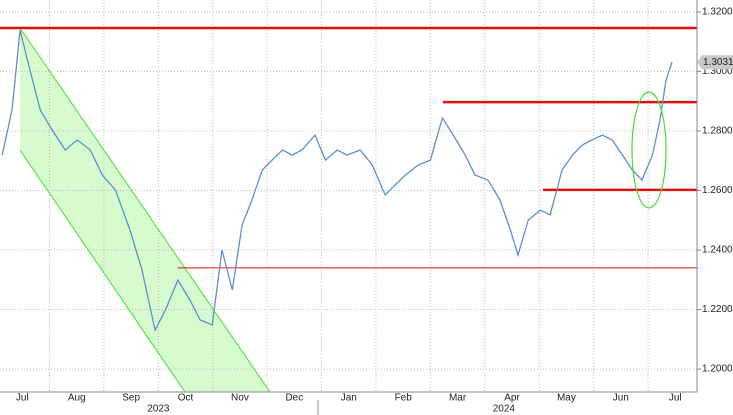 This screenshot has height=415, width=733. Describe the element at coordinates (717, 12) in the screenshot. I see `y-tick-label: 1.3200` at that location.